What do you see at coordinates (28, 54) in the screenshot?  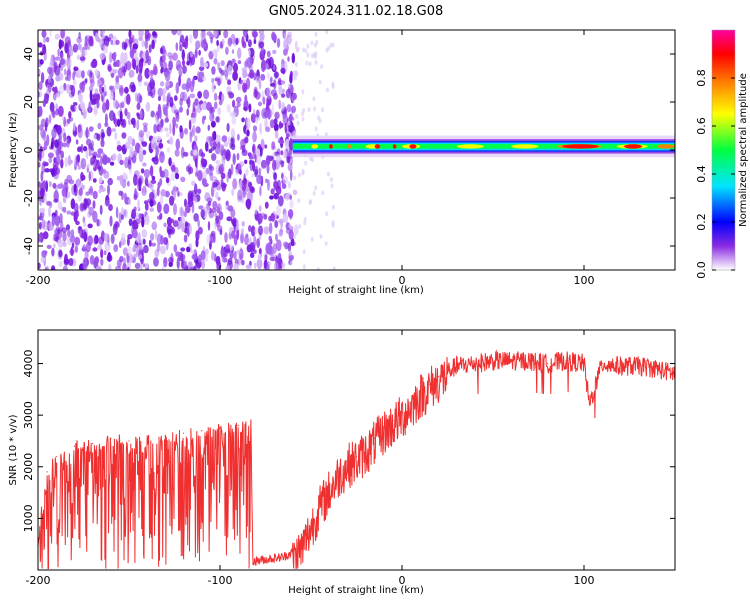 I see `spectrogram-ytick-label: 40` at bounding box center [28, 54].